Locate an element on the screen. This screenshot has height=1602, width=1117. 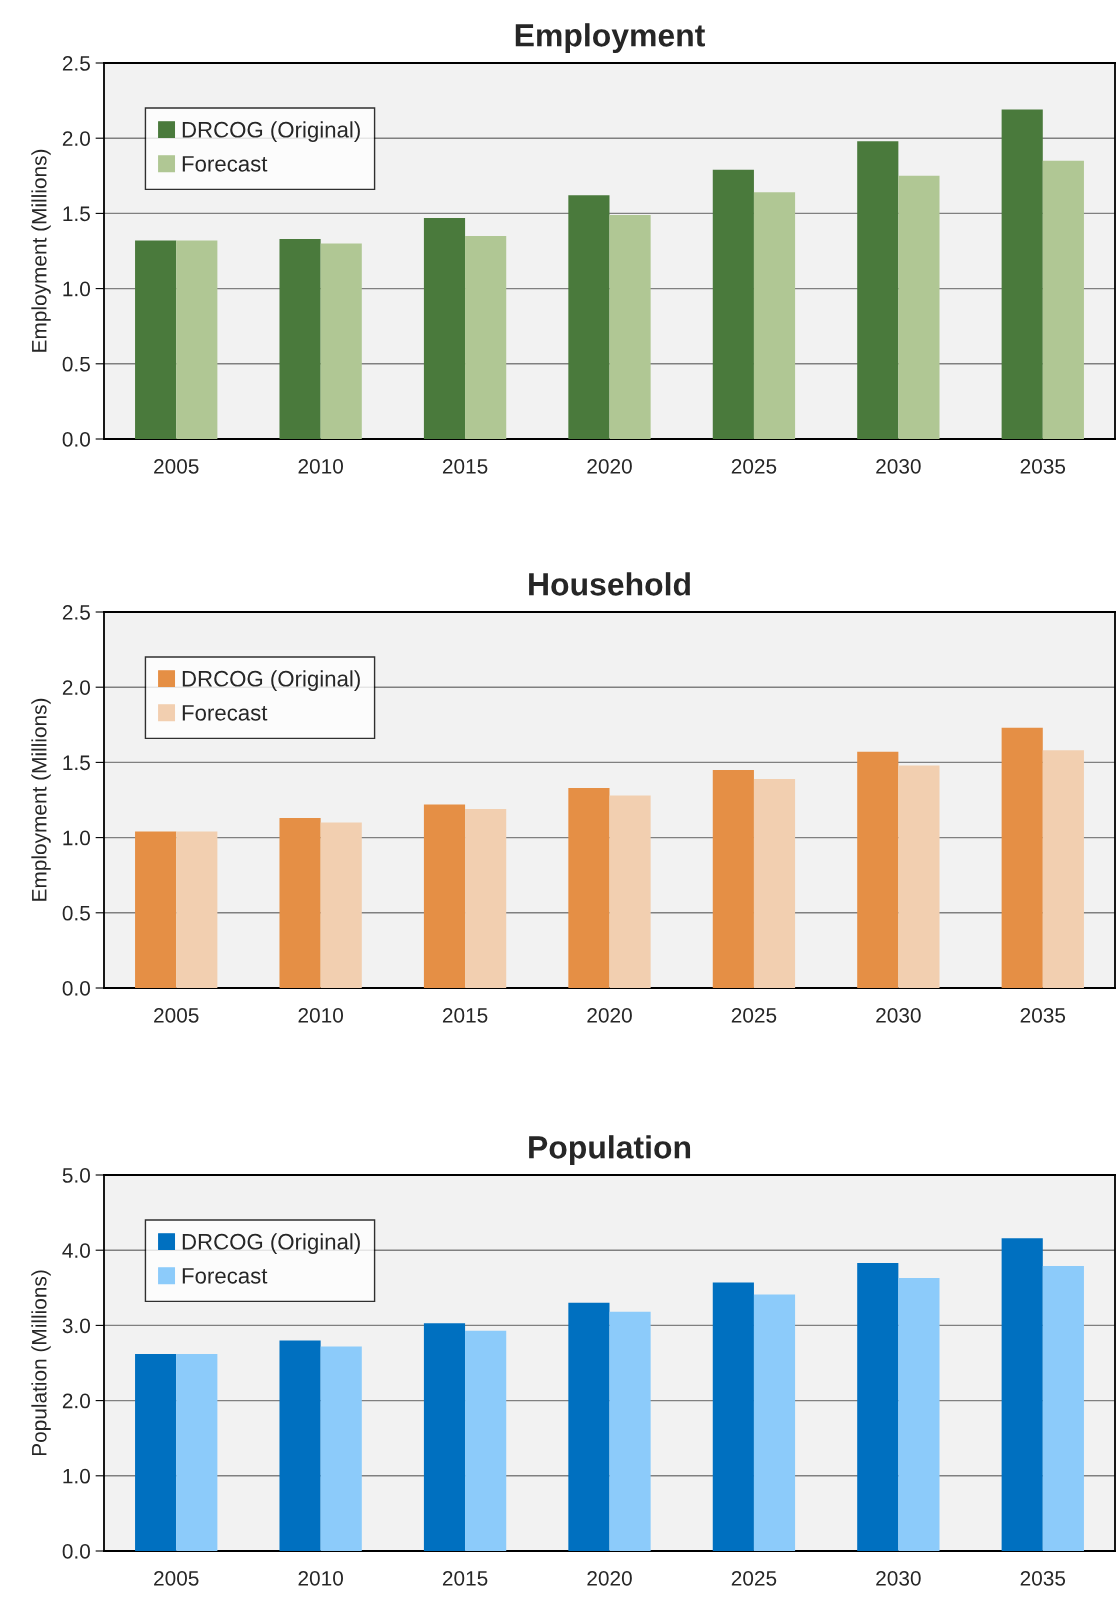
chart-title: Household is located at coordinates (609, 584).